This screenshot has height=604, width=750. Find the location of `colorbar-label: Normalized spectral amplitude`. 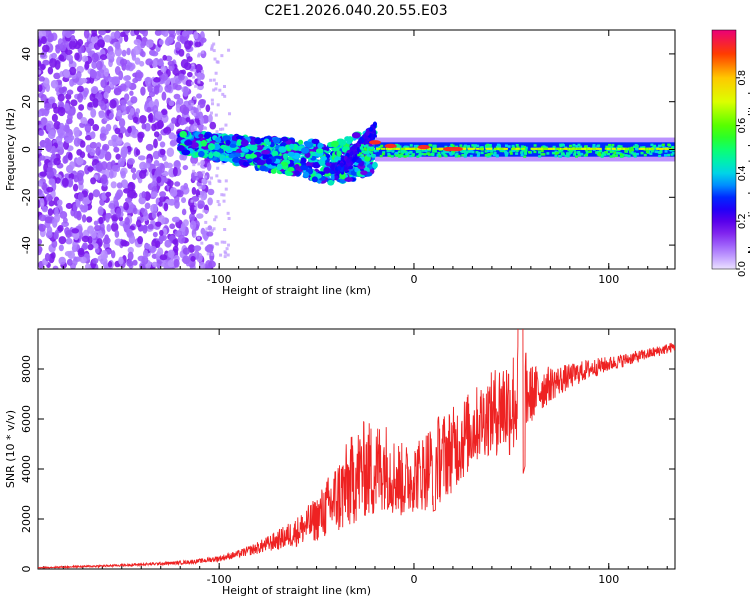

colorbar-label: Normalized spectral amplitude is located at coordinates (748, 169).